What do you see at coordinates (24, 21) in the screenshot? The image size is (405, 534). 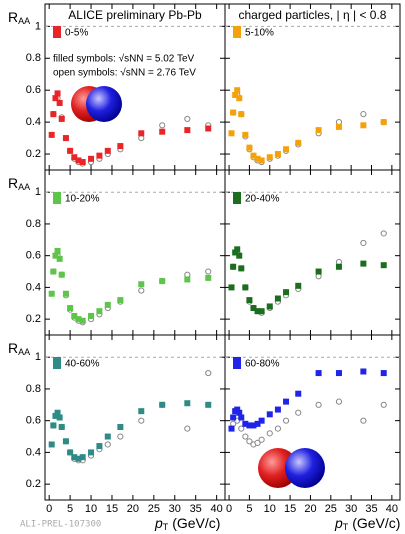 I see `y-axis-label-sub: AA` at bounding box center [24, 21].